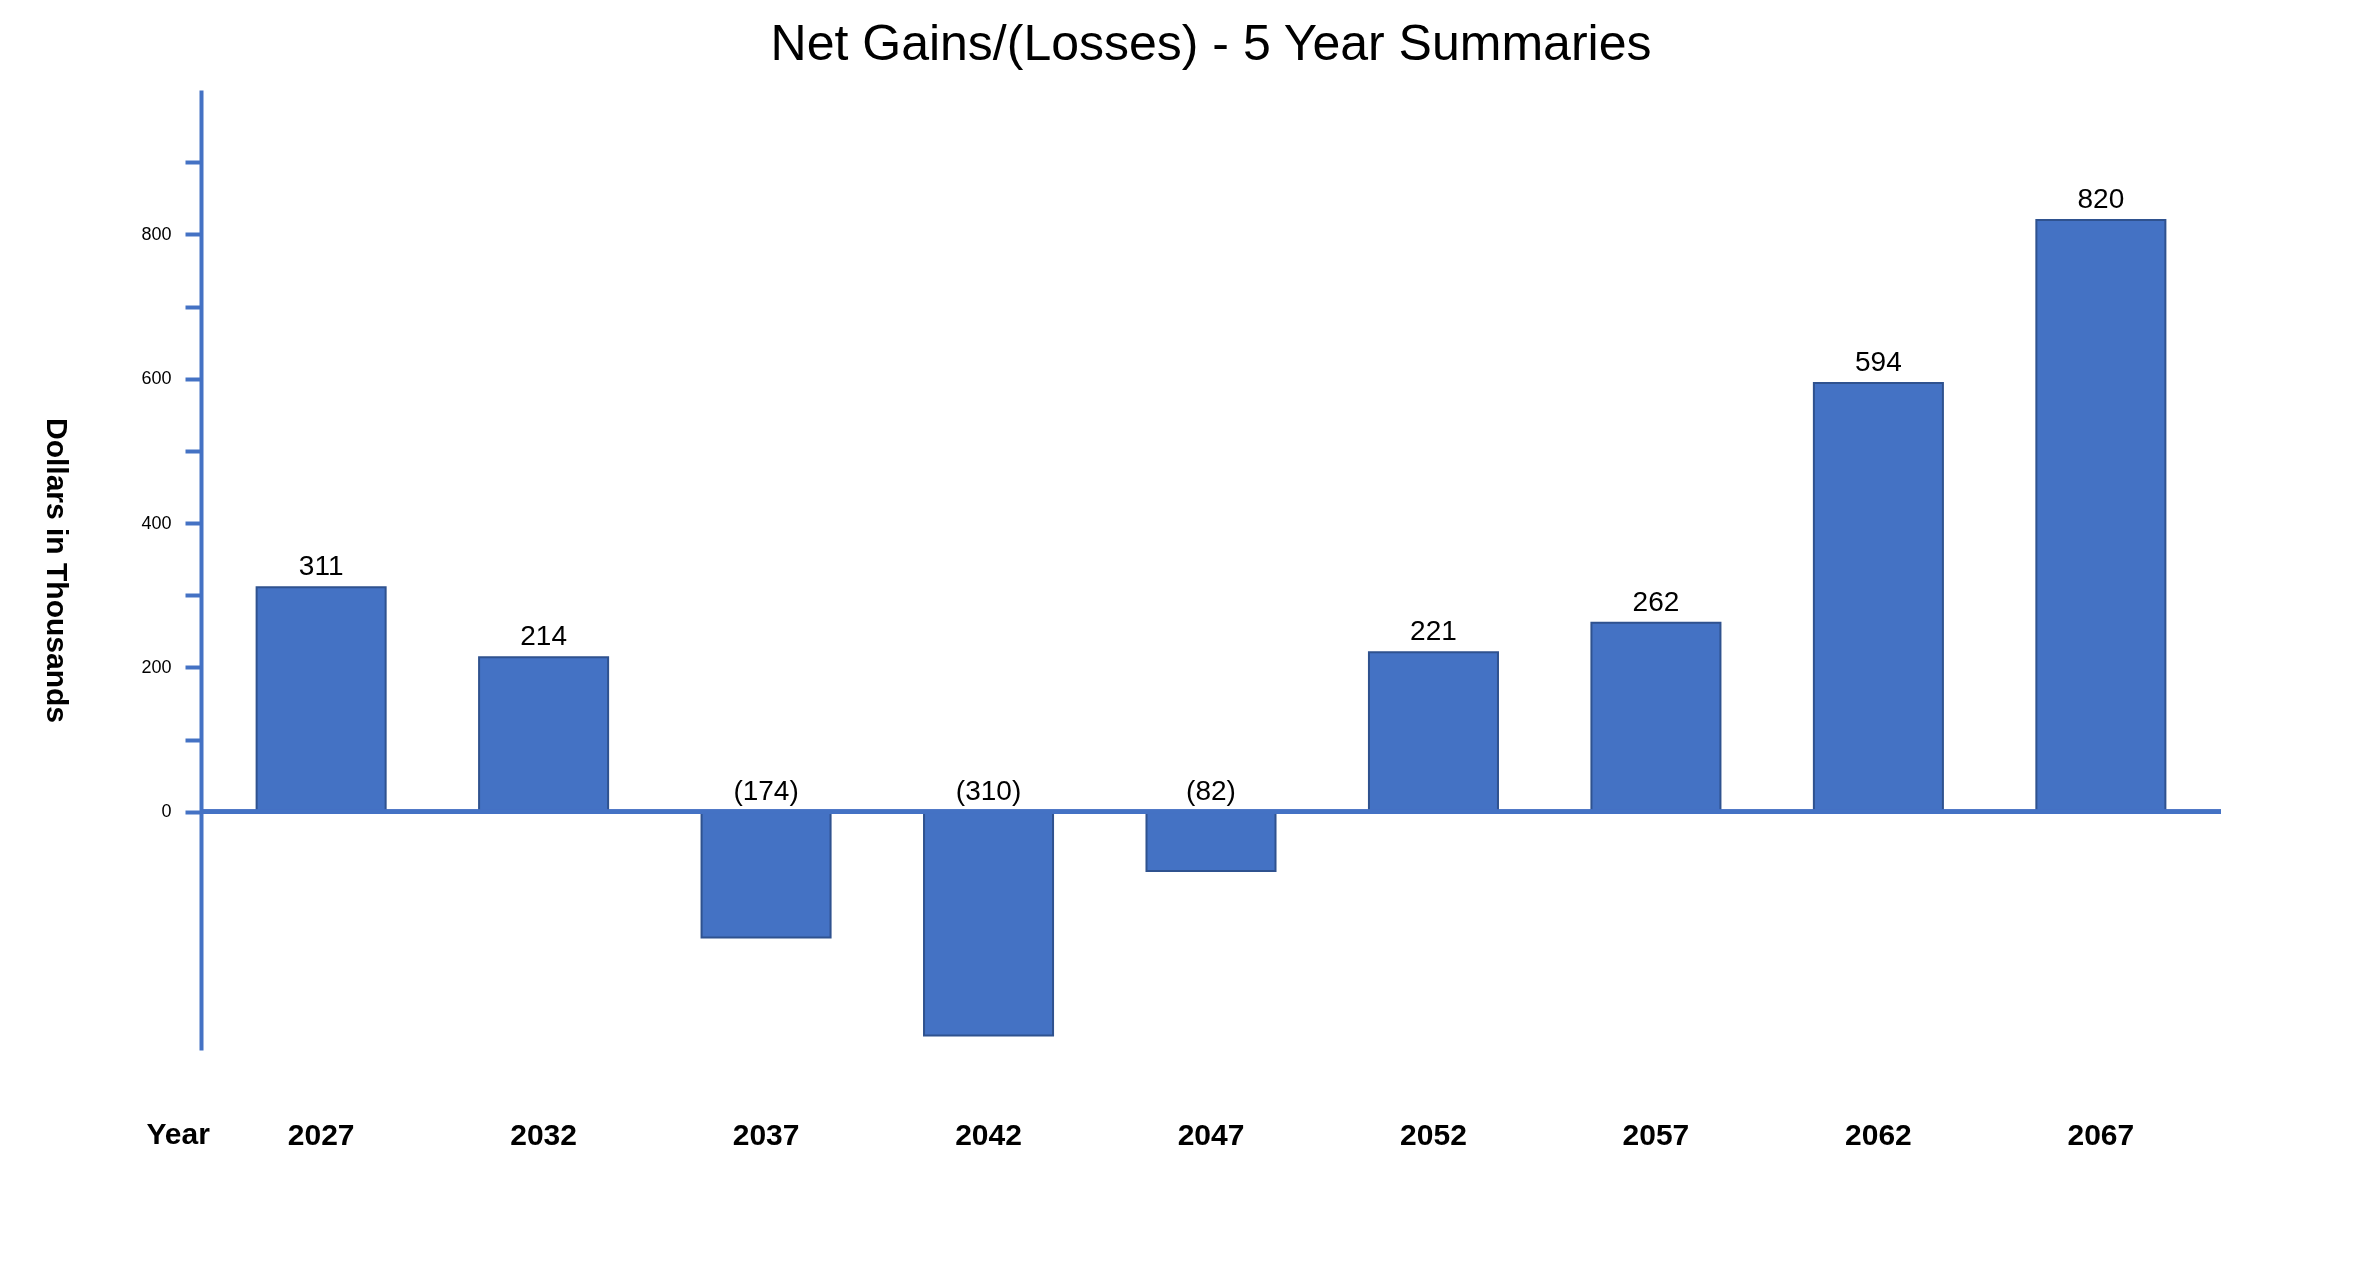 Image resolution: width=2363 pixels, height=1268 pixels. What do you see at coordinates (1878, 1134) in the screenshot?
I see `x-tick-label: 2062` at bounding box center [1878, 1134].